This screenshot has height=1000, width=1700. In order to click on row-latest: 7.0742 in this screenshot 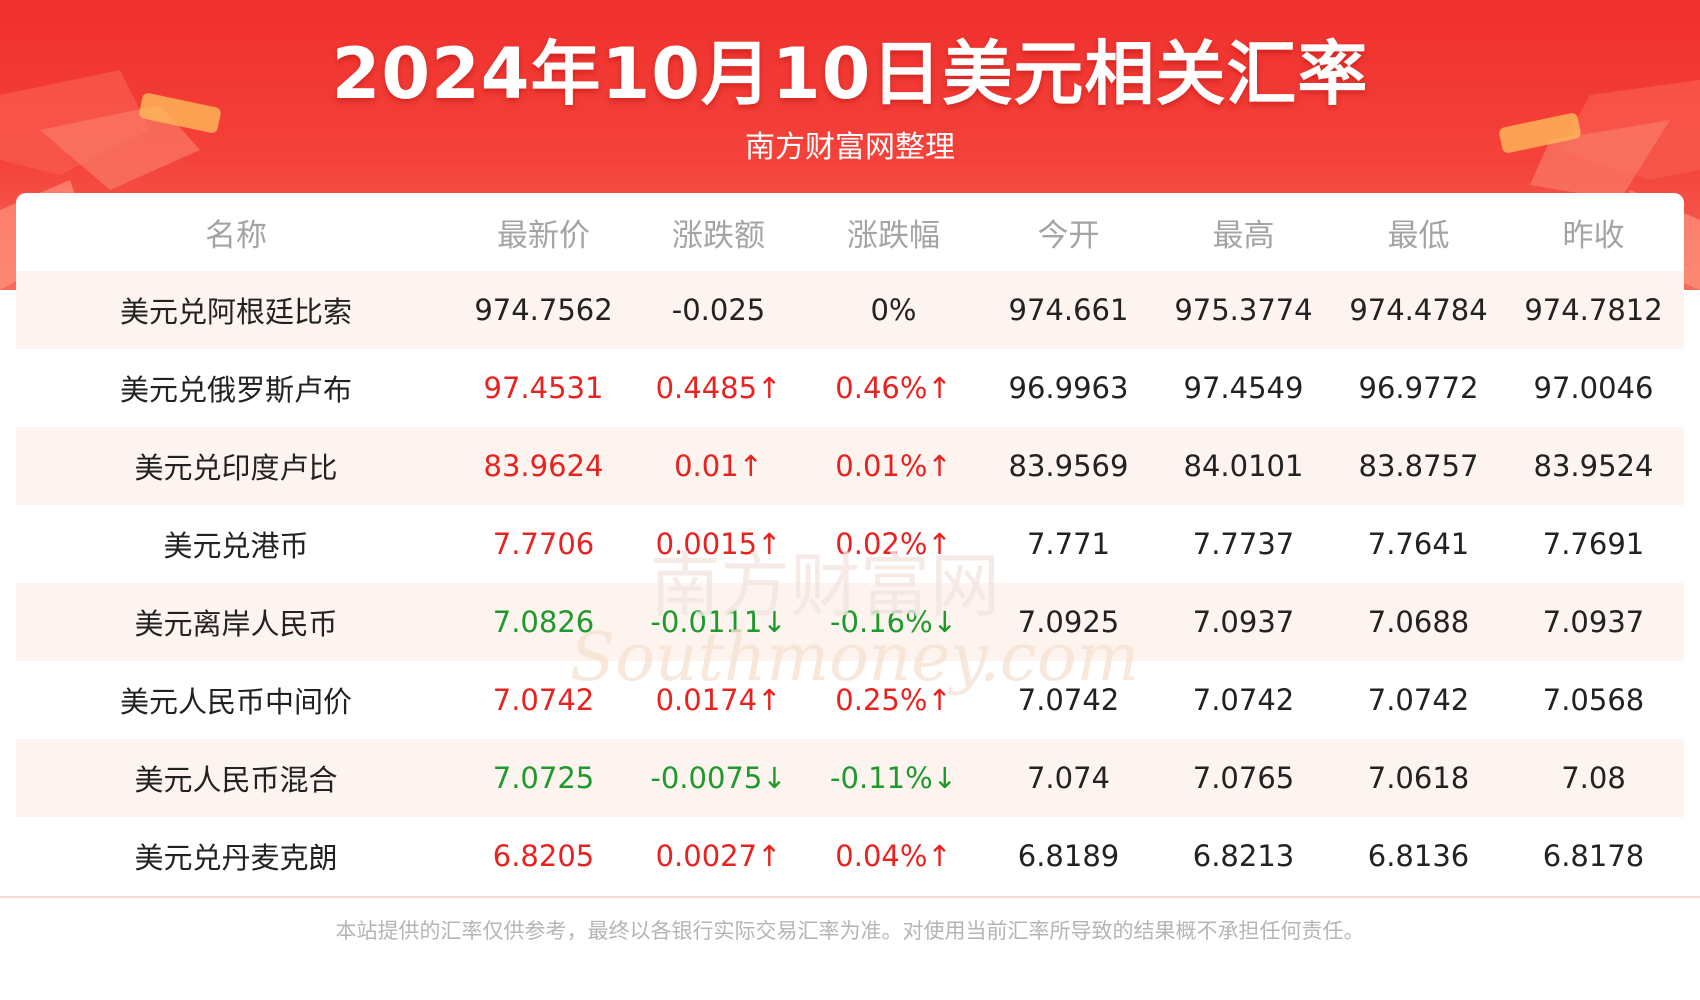, I will do `click(543, 700)`.